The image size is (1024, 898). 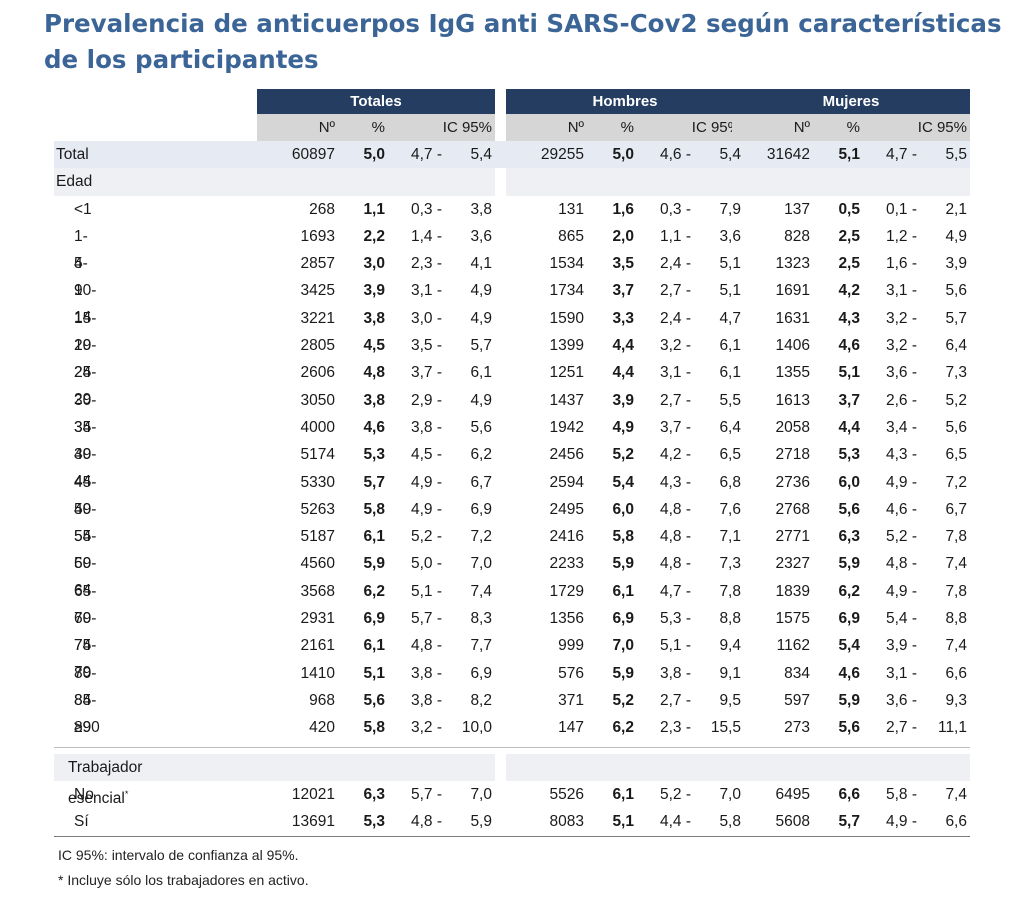 I want to click on percent-cell: 4,6, so click(x=374, y=427).